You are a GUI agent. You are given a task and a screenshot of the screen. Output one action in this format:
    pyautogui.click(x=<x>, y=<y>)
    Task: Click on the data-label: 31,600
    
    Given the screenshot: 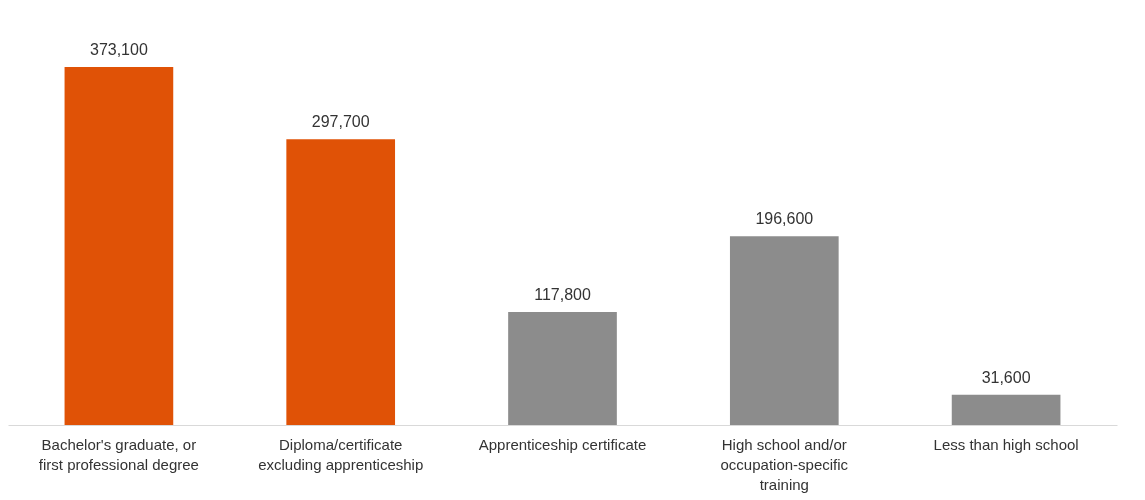 What is the action you would take?
    pyautogui.click(x=1006, y=377)
    